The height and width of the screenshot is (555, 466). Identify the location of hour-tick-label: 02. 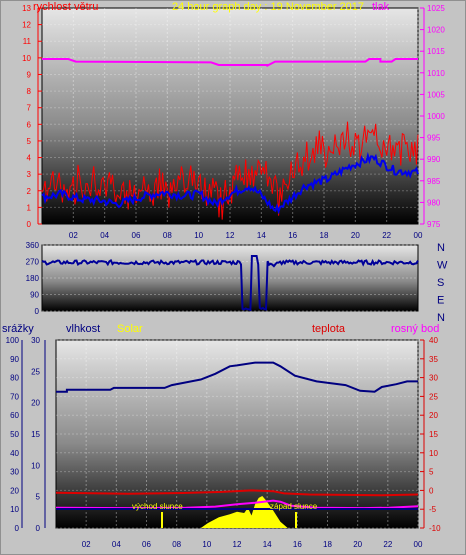
(86, 544).